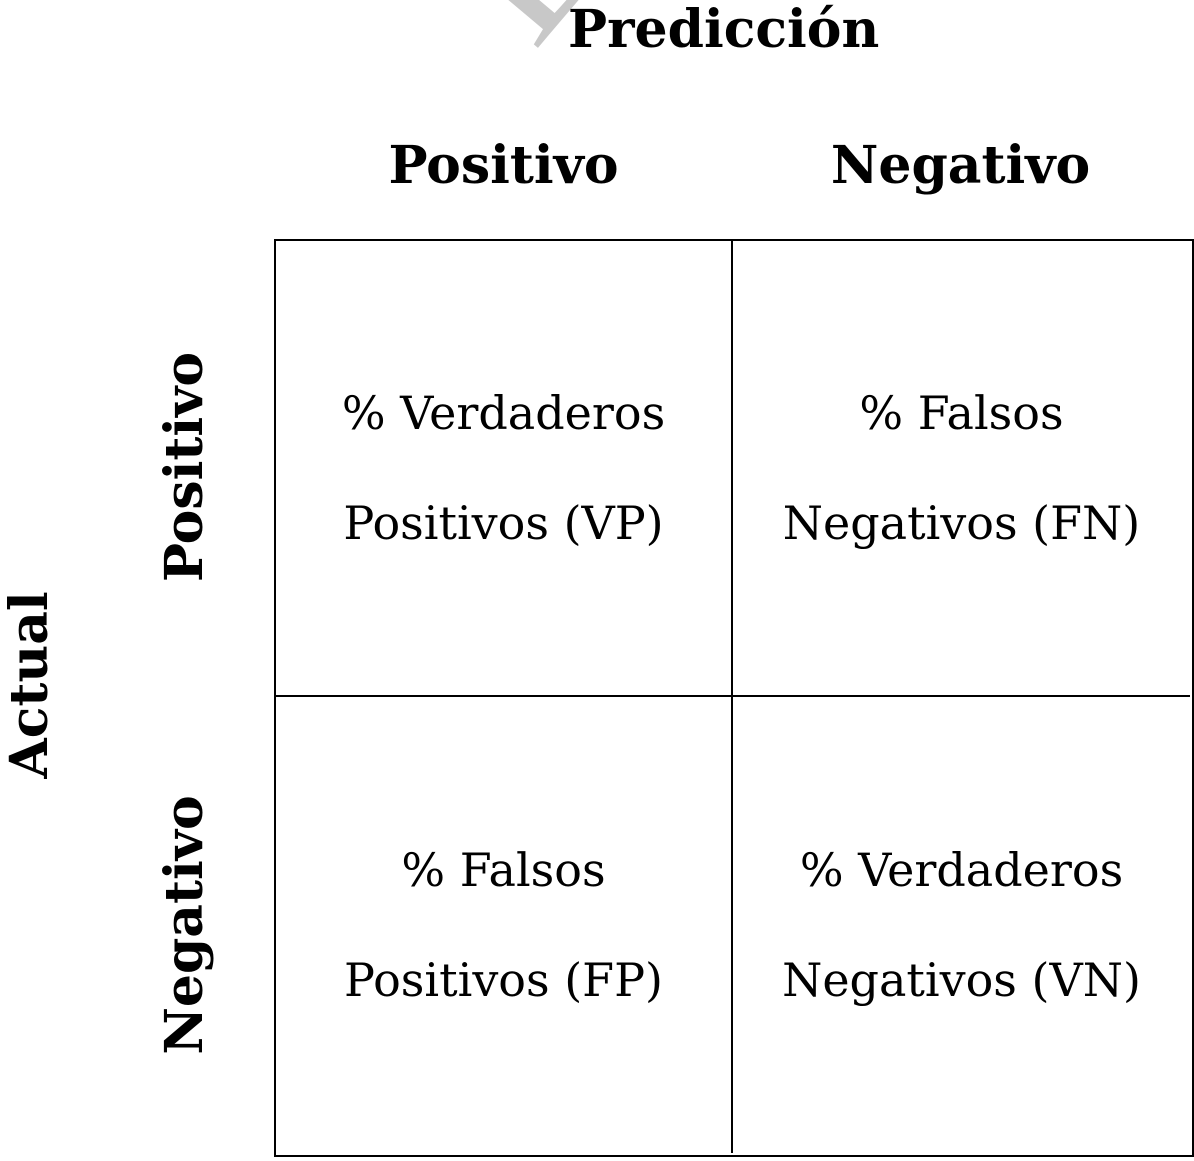  Describe the element at coordinates (503, 165) in the screenshot. I see `column-header-positive: Positivo` at that location.